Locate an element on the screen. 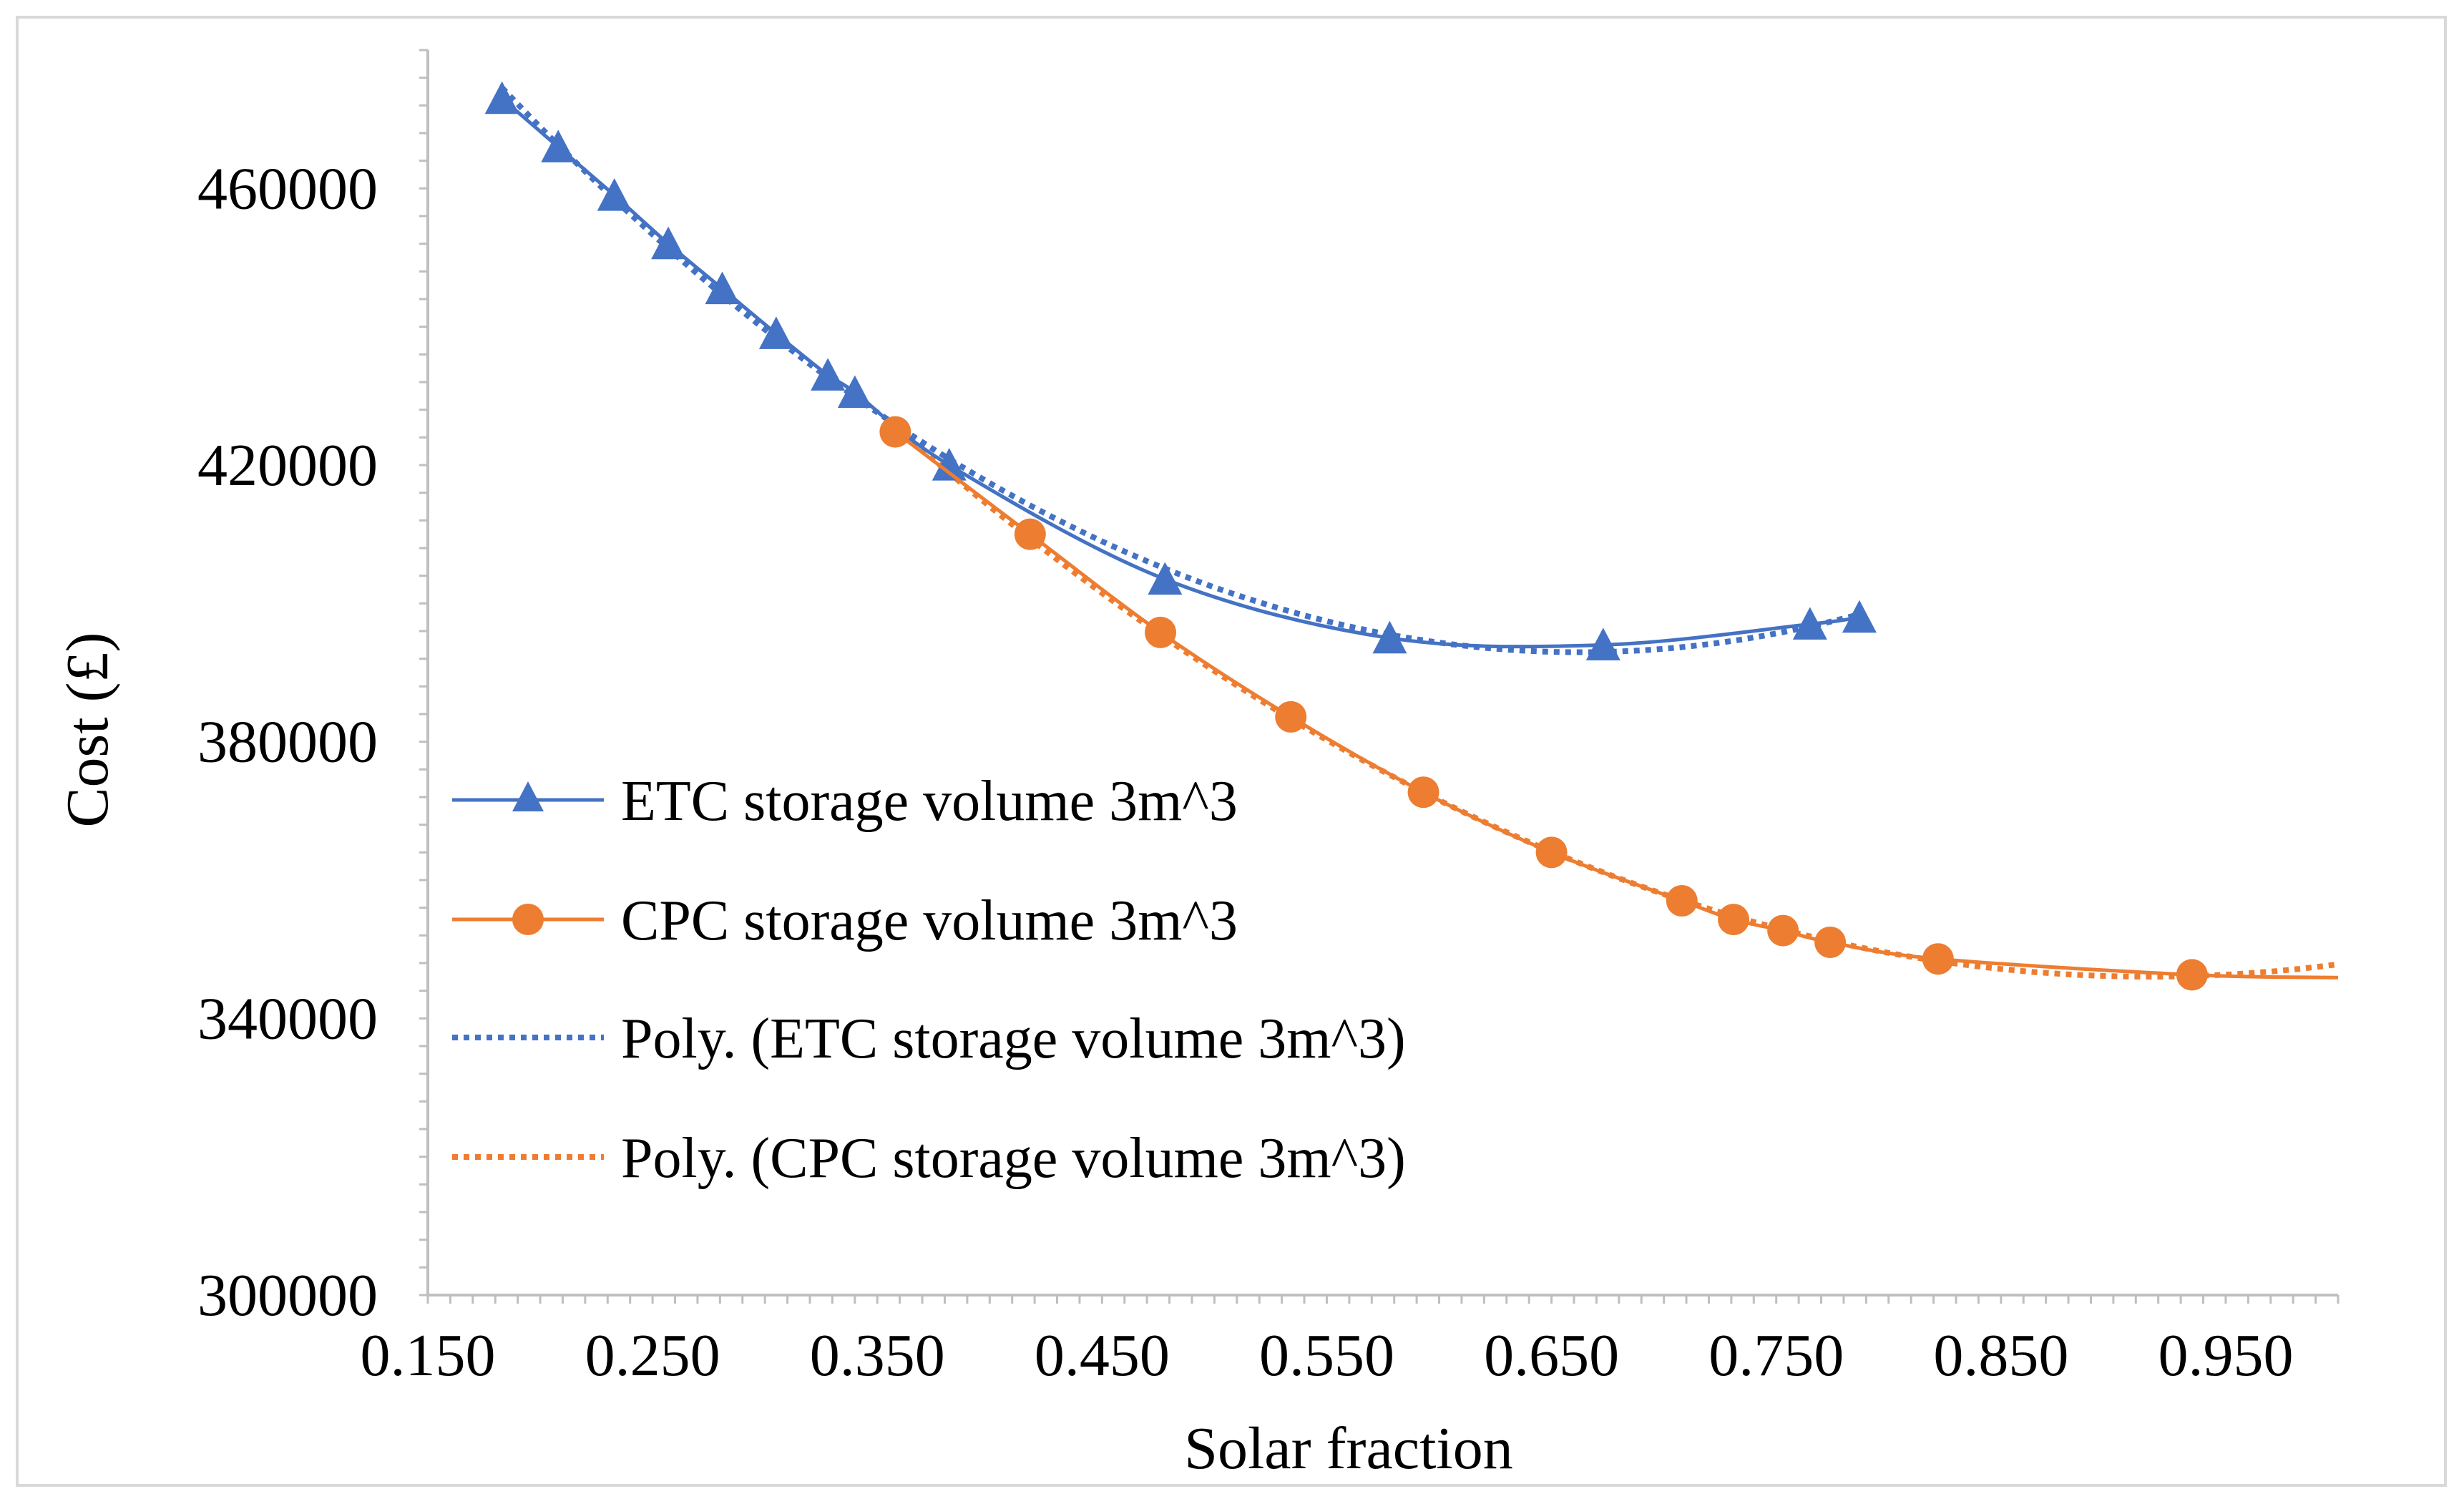 Image resolution: width=2464 pixels, height=1504 pixels. legend-etc-triangle-marker is located at coordinates (528, 796).